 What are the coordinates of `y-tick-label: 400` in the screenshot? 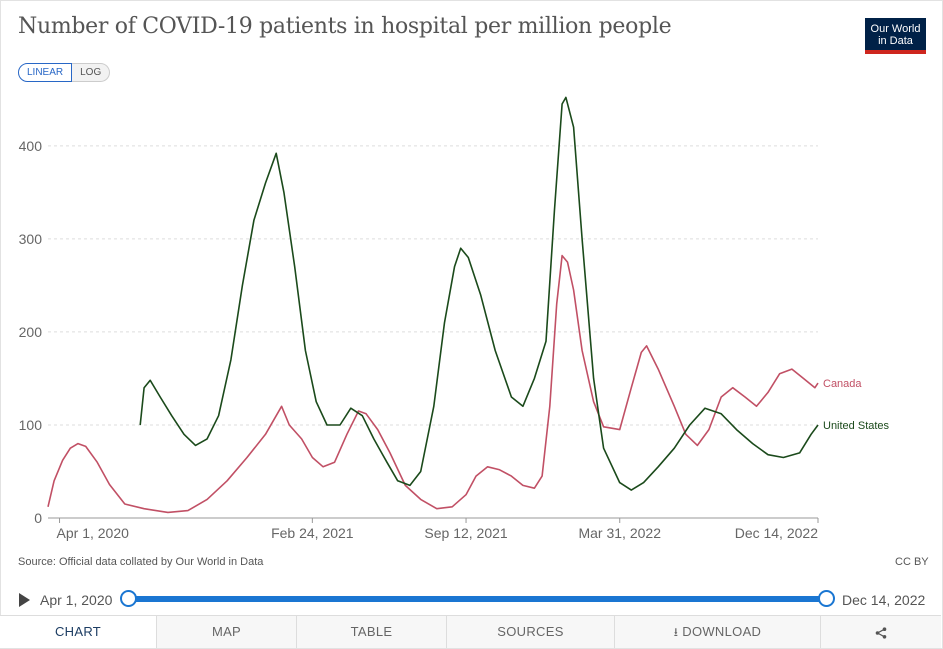 It's located at (31, 146).